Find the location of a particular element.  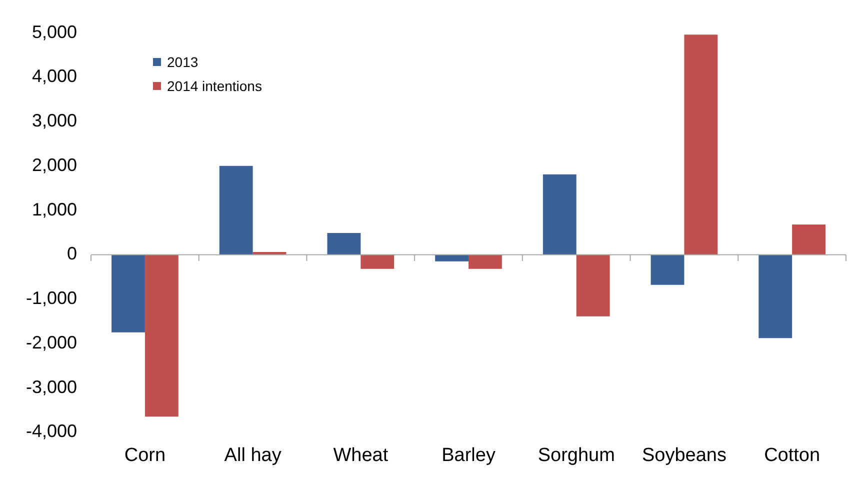

x-tick-label: Cotton is located at coordinates (792, 455).